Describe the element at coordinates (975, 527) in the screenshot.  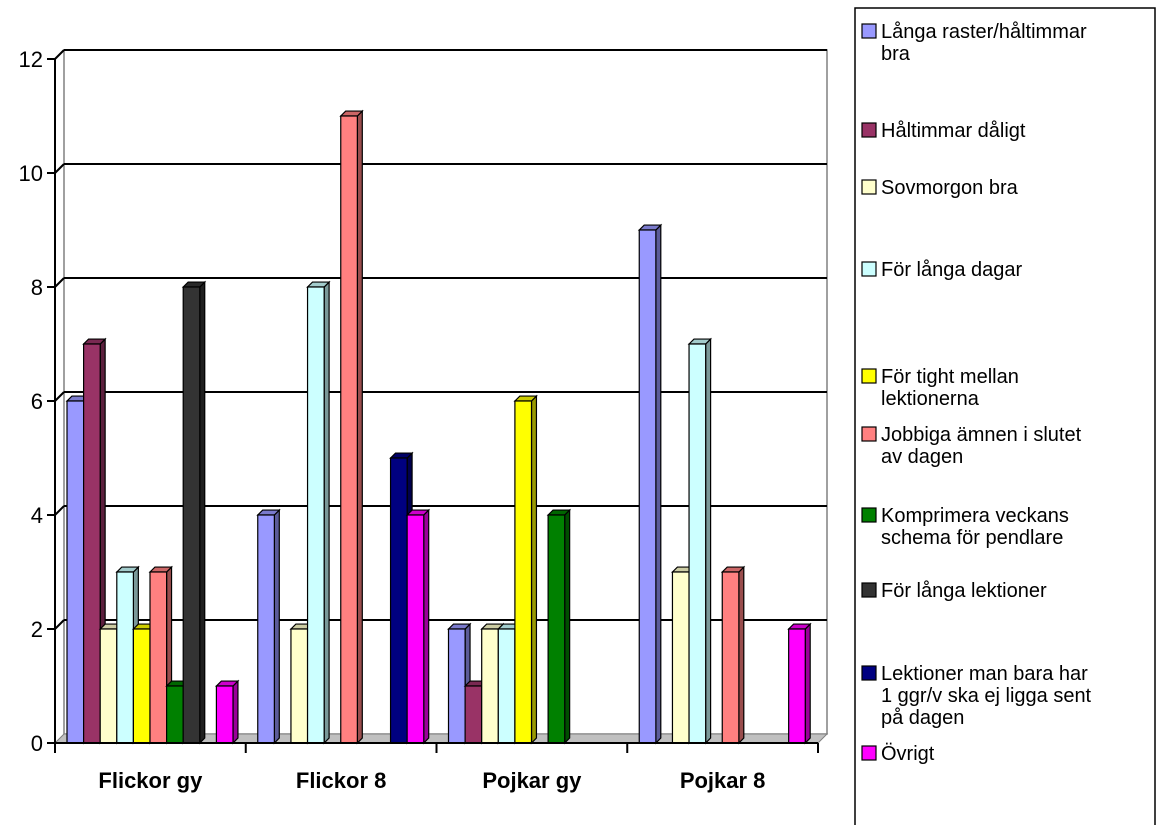
I see `legend-label: Komprimera veckans schema för pendlare` at that location.